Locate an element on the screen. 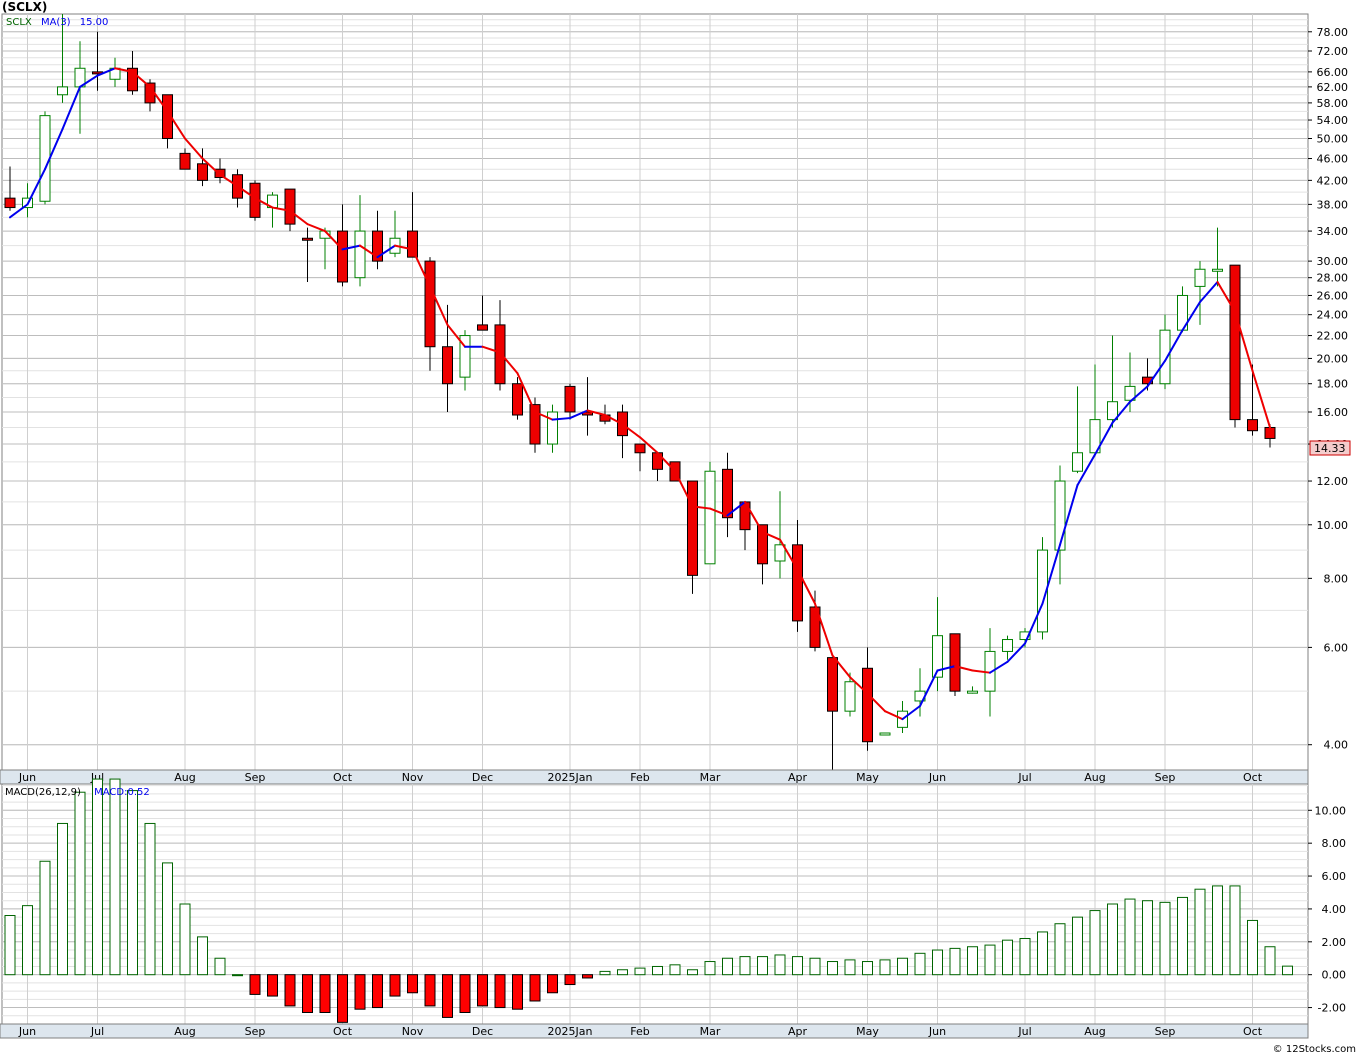  macd-y-axis: -2.00 0.00 2.00 4.00 6.00 8.00 10.00 is located at coordinates (1327, 909).